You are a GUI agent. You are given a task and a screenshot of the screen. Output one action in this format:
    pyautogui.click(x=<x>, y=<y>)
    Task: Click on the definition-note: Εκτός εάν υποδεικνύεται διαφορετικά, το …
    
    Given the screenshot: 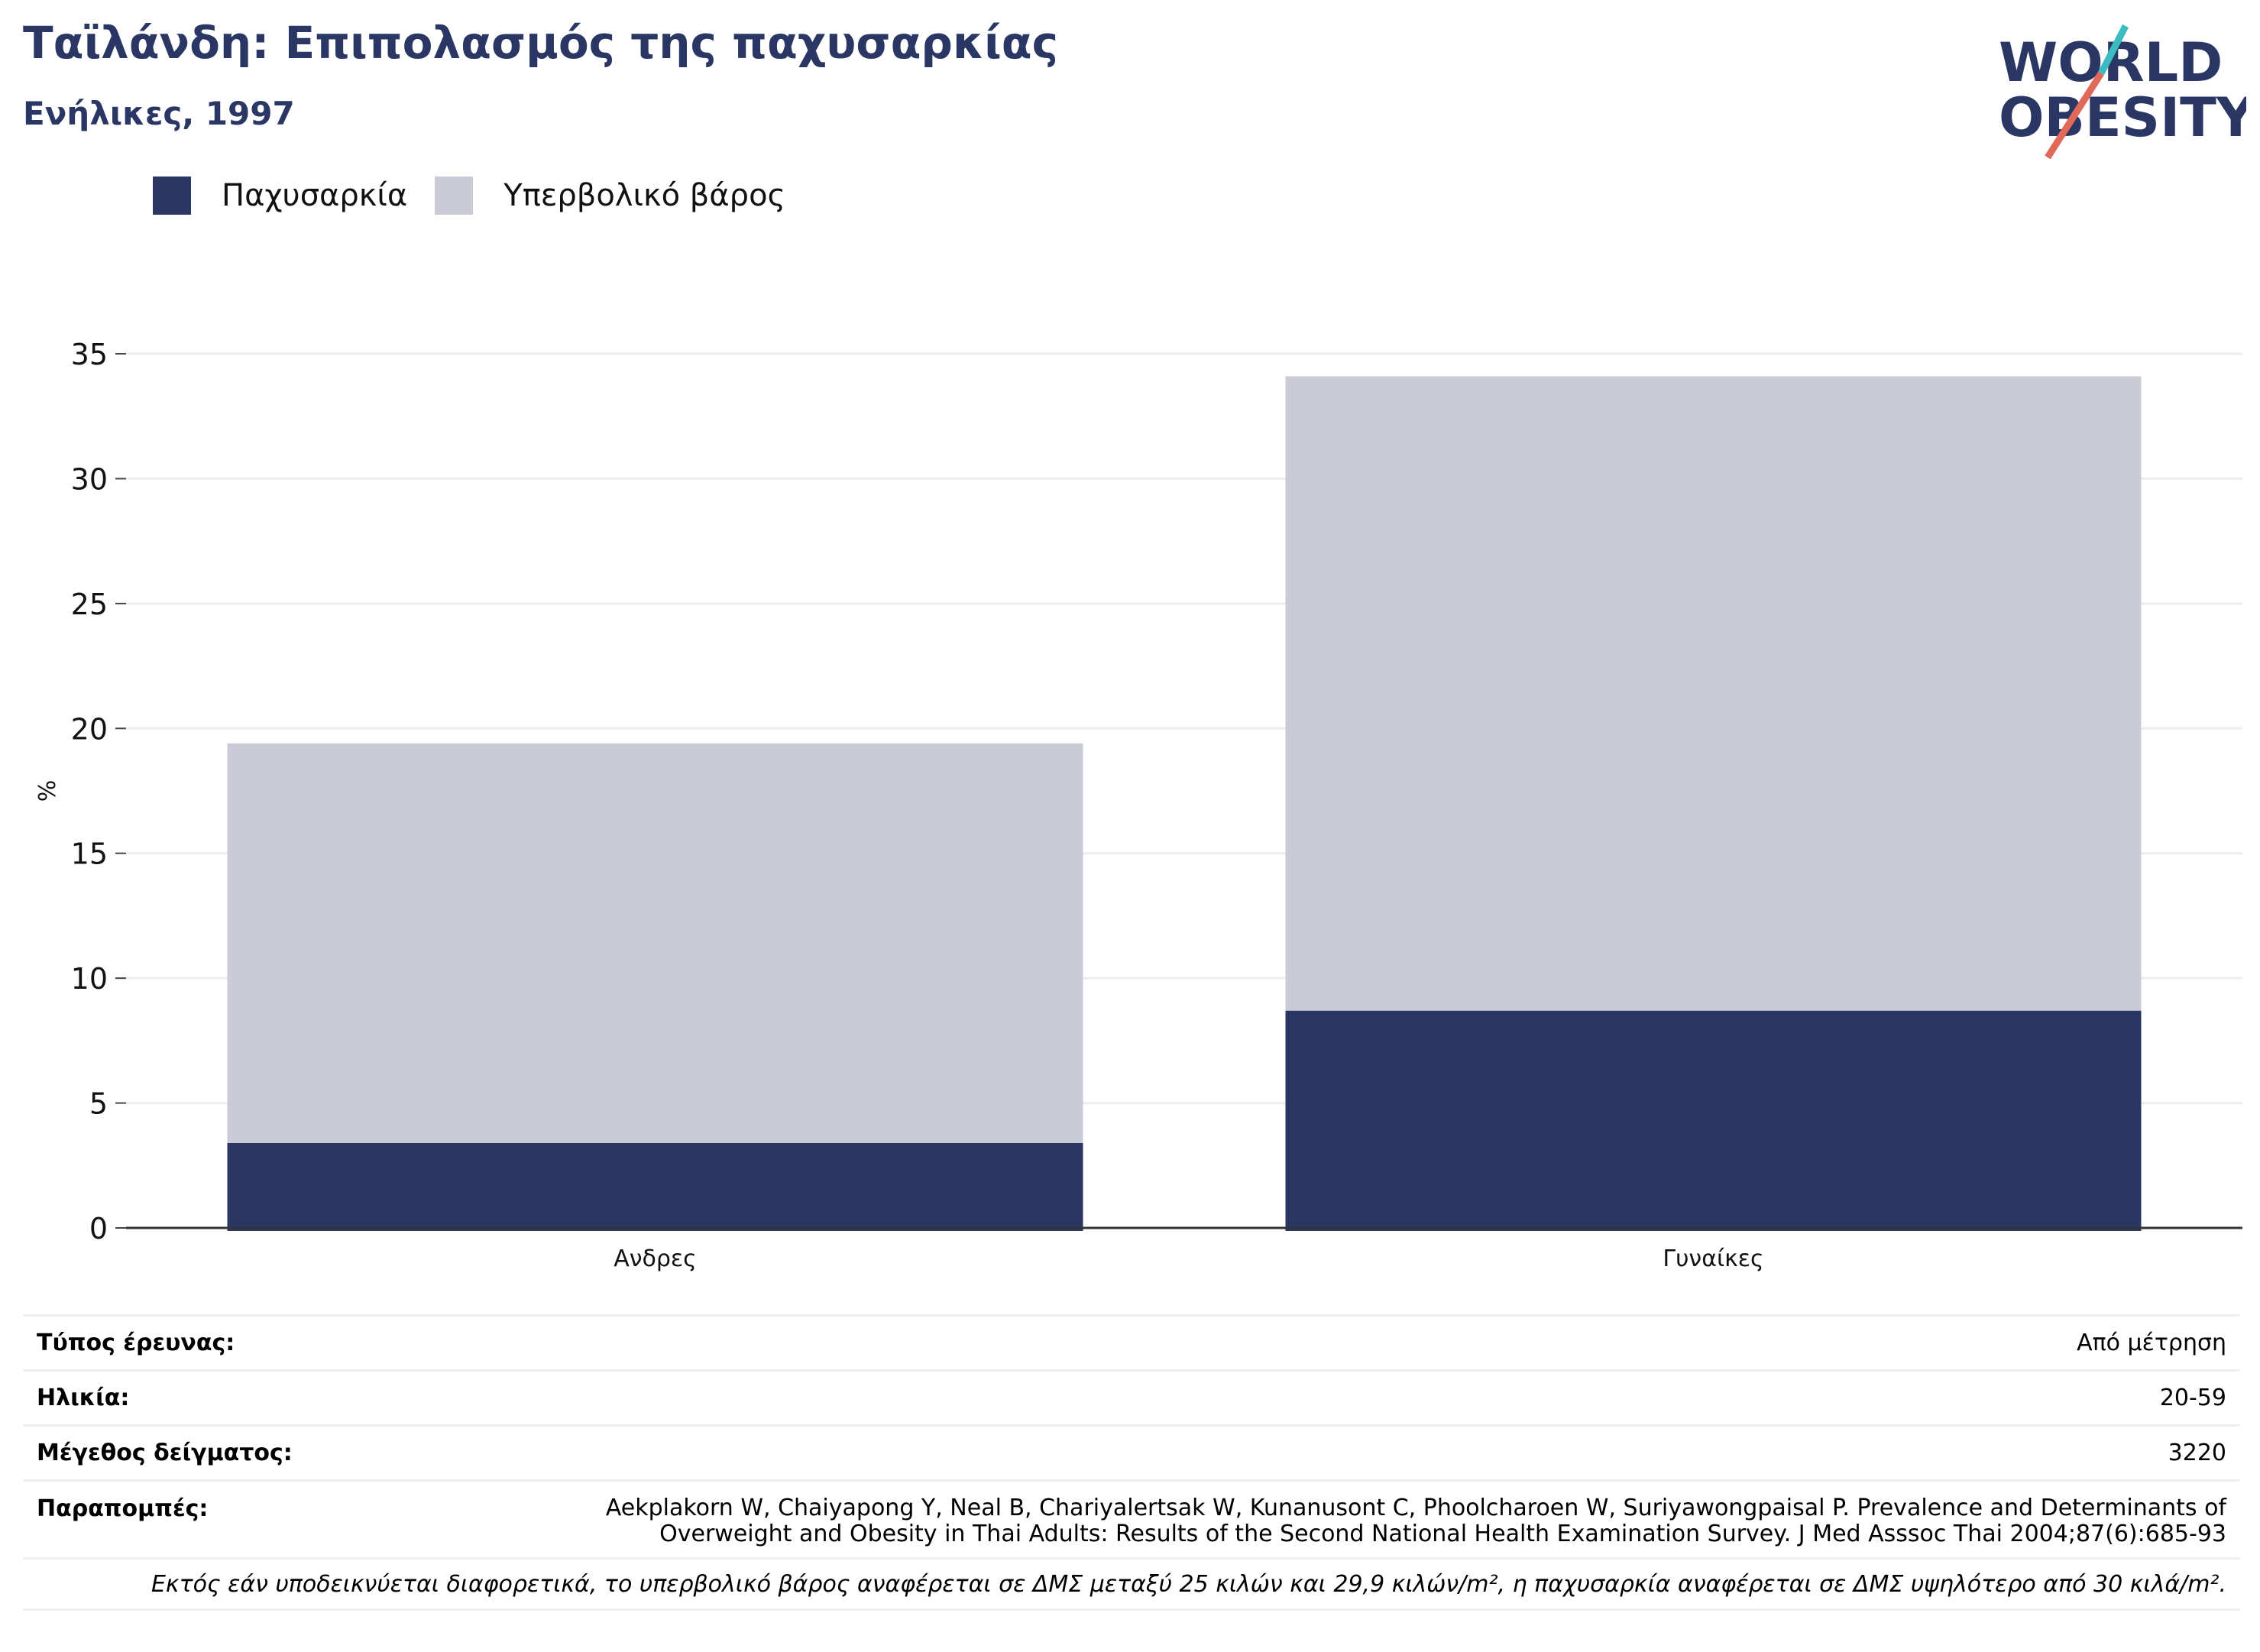 What is the action you would take?
    pyautogui.click(x=1188, y=1584)
    